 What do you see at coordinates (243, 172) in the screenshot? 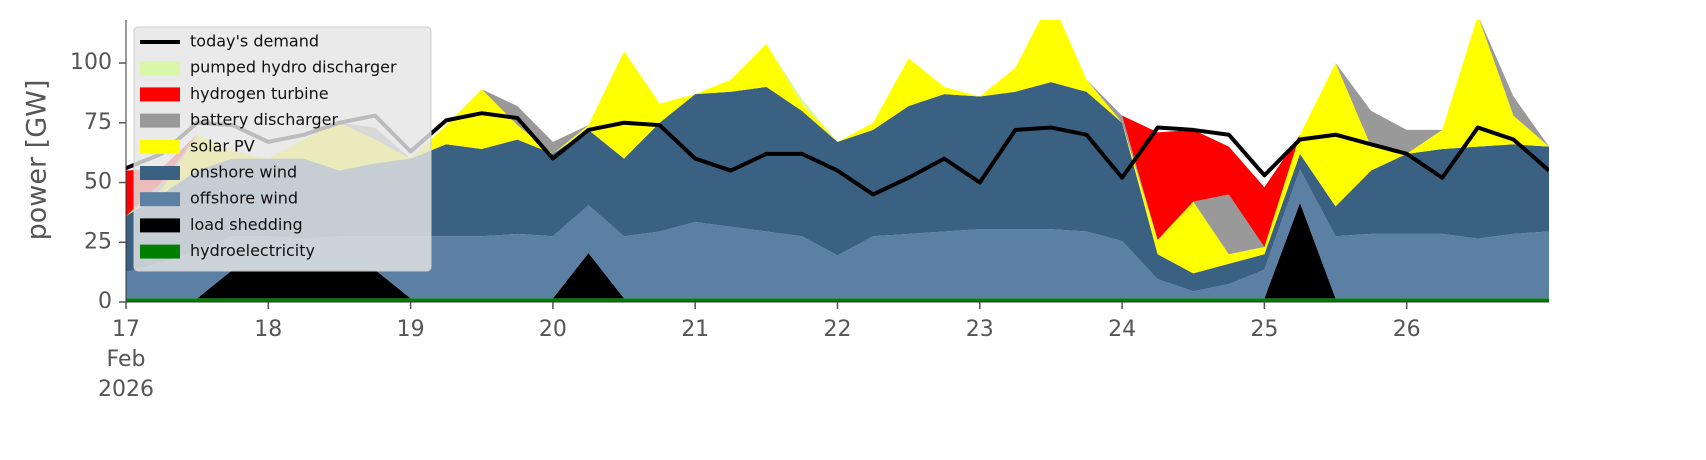
I see `legend-label: onshore wind` at bounding box center [243, 172].